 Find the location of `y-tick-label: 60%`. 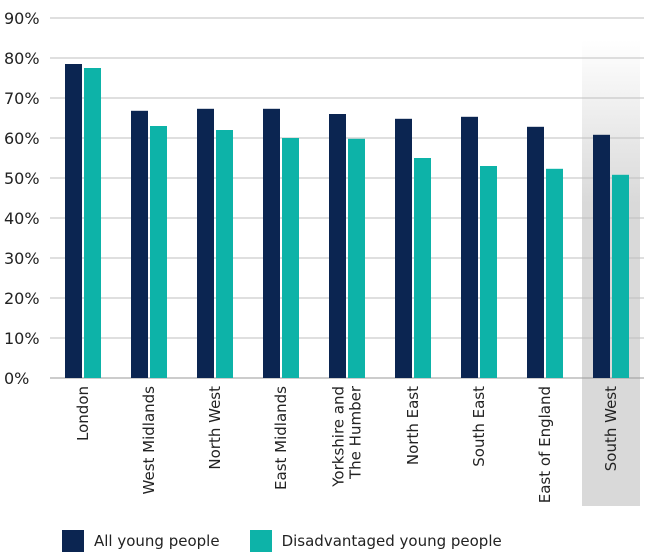

y-tick-label: 60% is located at coordinates (22, 138).